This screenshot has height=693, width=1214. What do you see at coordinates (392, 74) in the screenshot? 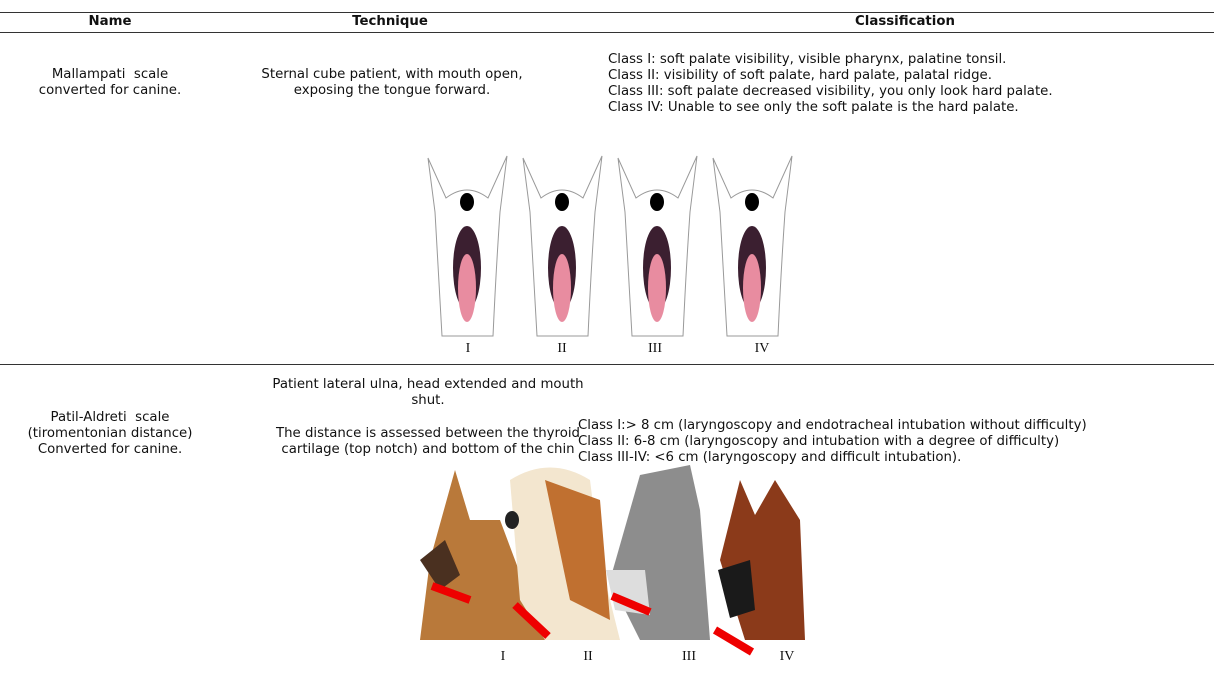
I see `technique-text: Sternal cube patient, with mouth open,` at bounding box center [392, 74].